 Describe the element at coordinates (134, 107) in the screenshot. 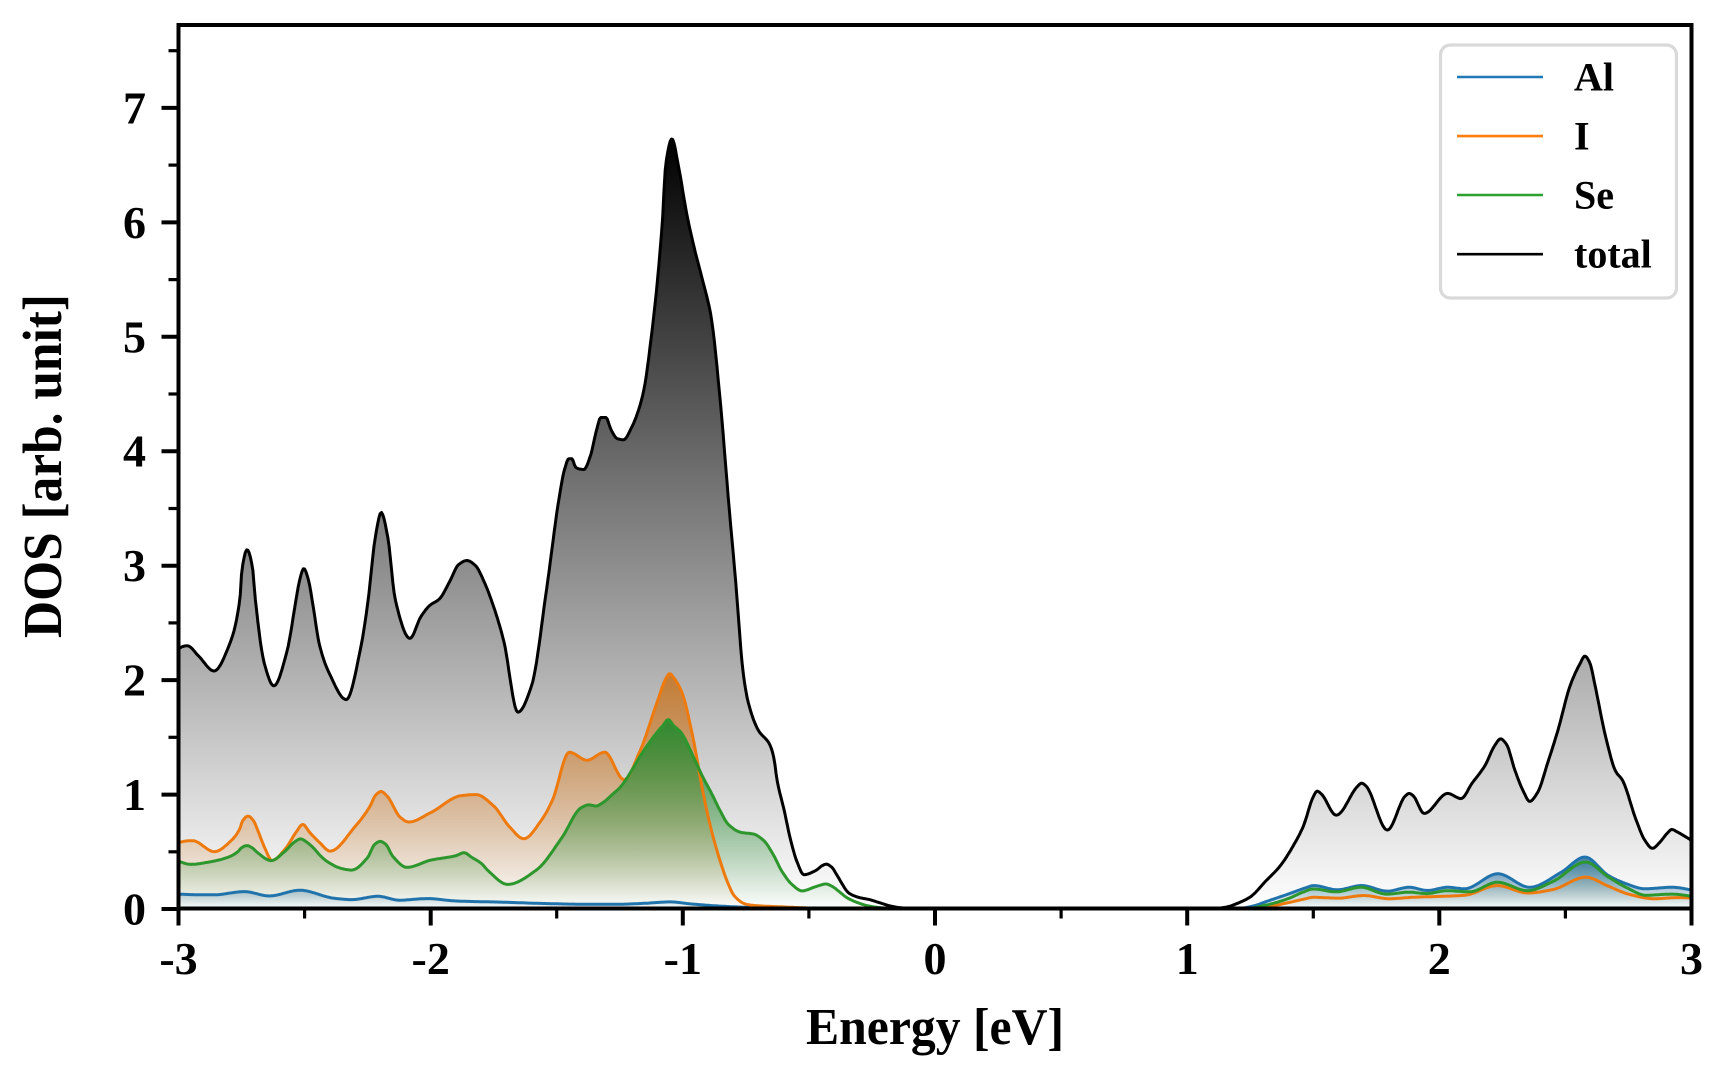

I see `svg-text: 7` at that location.